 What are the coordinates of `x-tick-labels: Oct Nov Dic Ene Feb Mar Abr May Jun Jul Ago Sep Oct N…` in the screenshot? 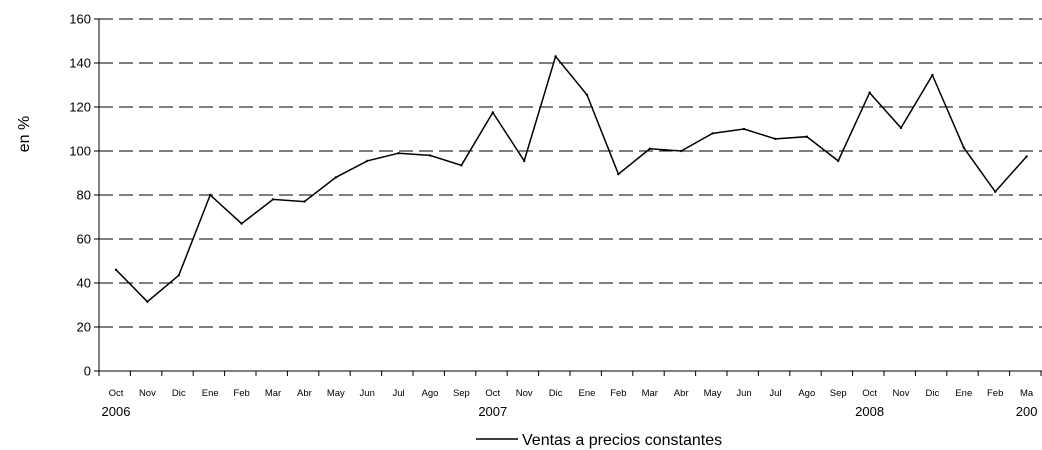 It's located at (571, 393).